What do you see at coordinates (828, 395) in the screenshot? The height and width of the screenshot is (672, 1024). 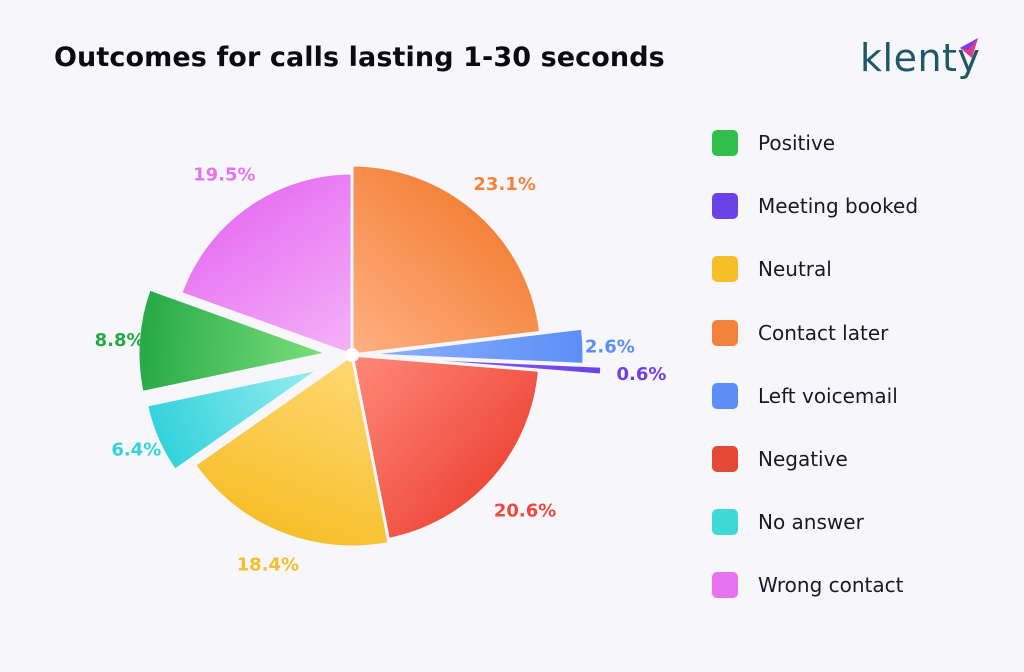 I see `legend-label: Left voicemail` at bounding box center [828, 395].